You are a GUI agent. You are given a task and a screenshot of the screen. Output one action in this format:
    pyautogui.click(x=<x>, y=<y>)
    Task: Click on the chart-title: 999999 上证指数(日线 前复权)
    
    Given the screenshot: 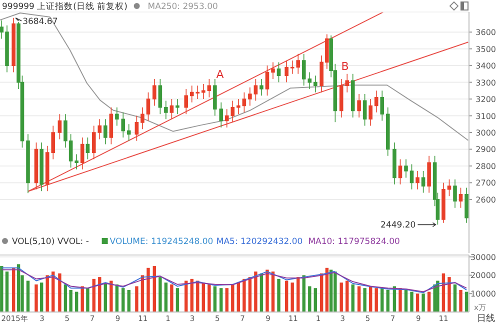 What is the action you would take?
    pyautogui.click(x=65, y=6)
    